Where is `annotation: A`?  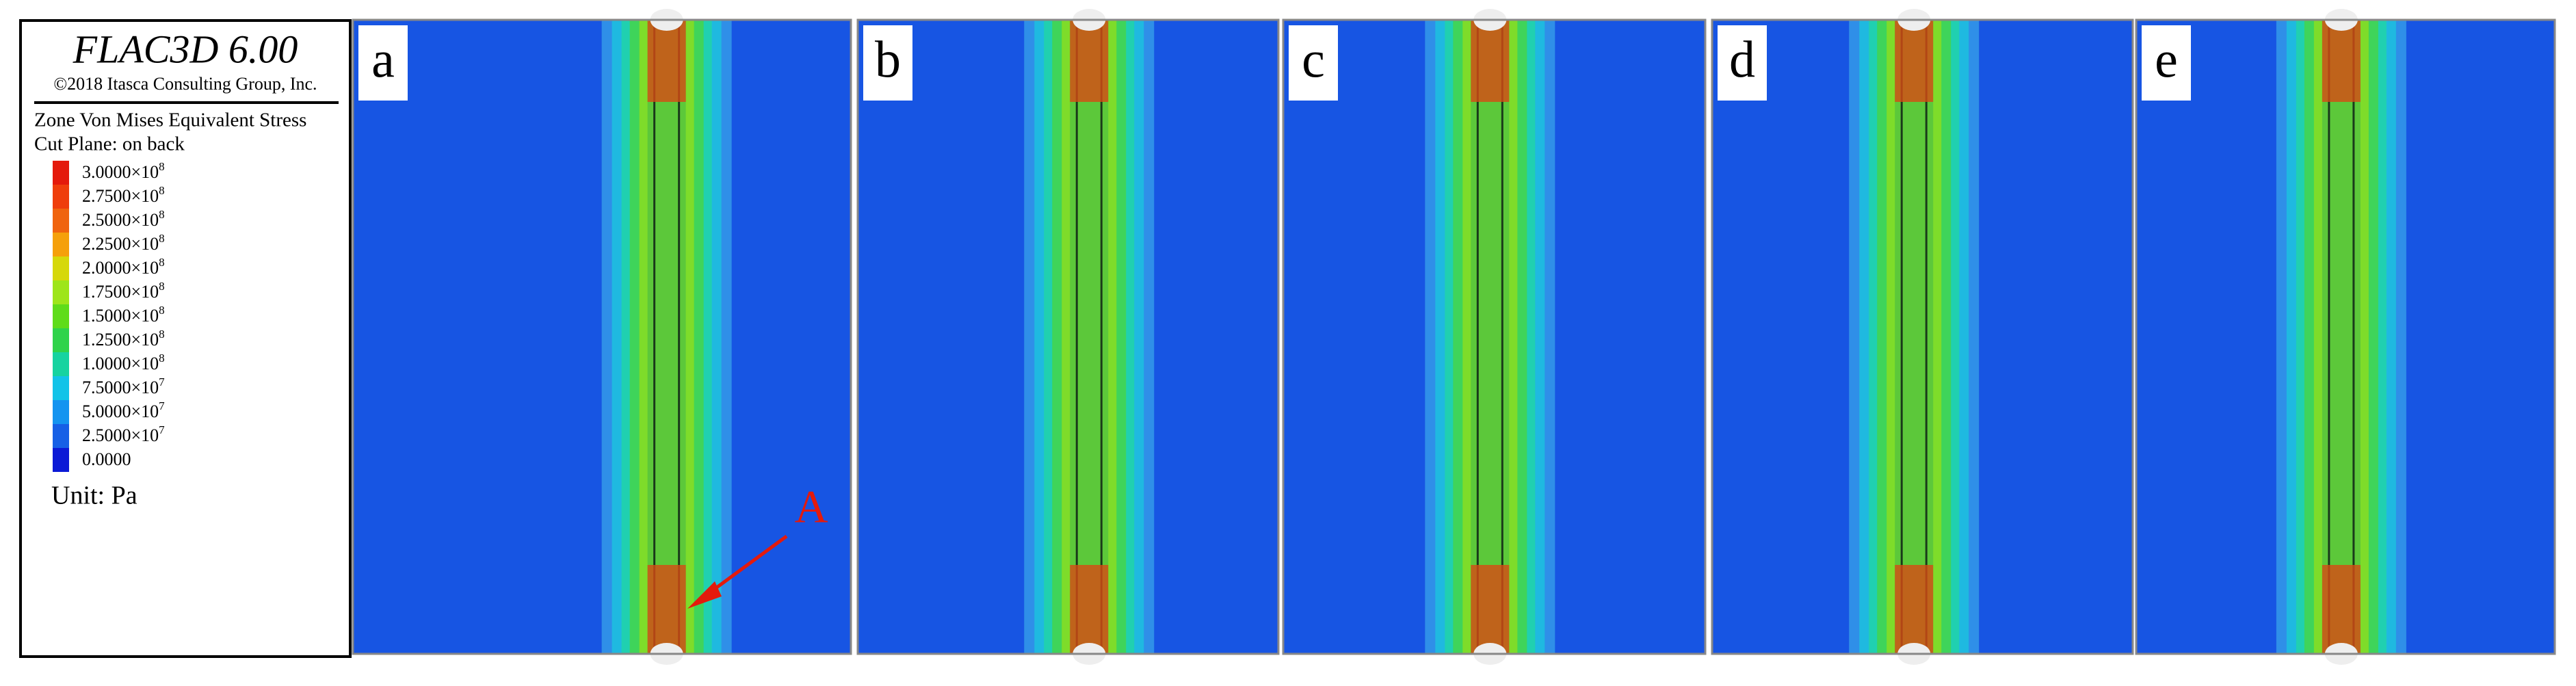 annotation: A is located at coordinates (757, 545).